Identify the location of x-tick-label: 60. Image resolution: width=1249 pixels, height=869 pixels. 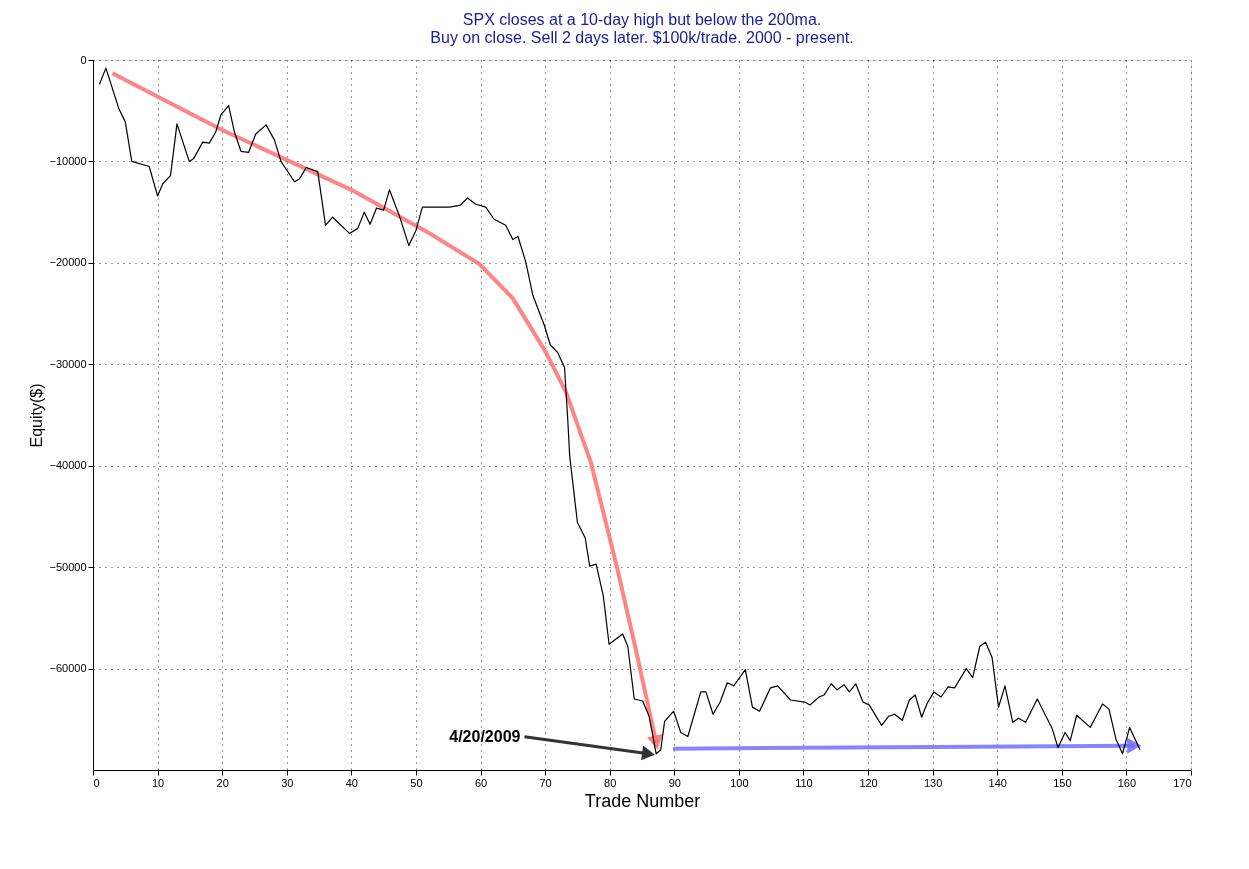
(481, 782).